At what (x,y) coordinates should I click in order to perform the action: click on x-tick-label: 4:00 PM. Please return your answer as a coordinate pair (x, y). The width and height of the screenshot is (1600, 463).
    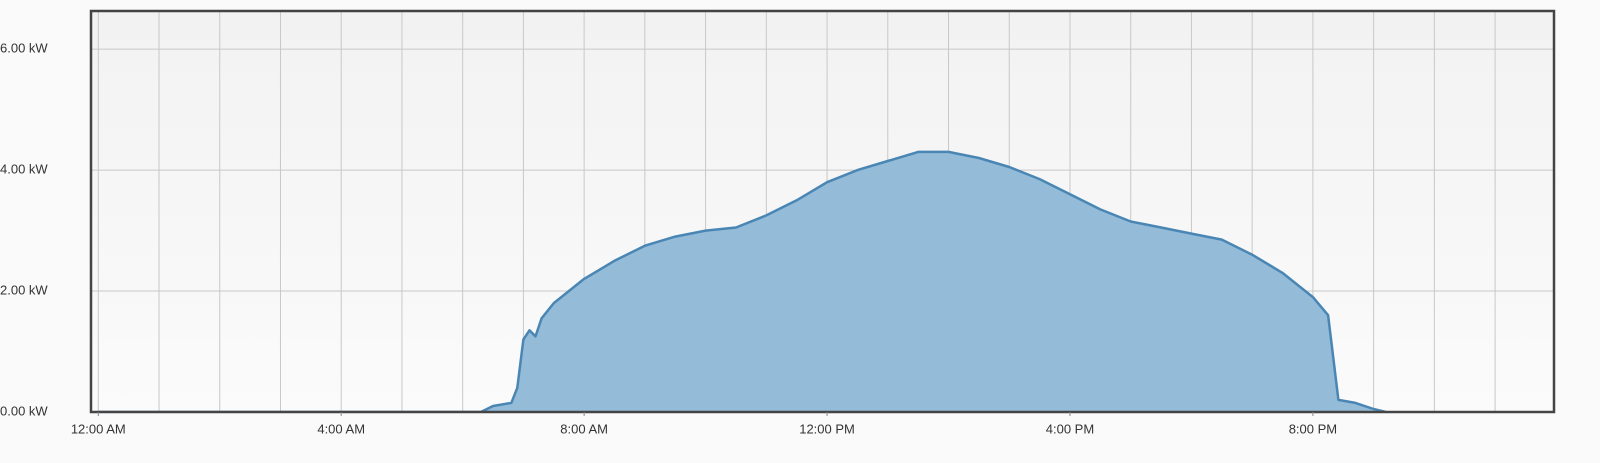
    Looking at the image, I should click on (1070, 428).